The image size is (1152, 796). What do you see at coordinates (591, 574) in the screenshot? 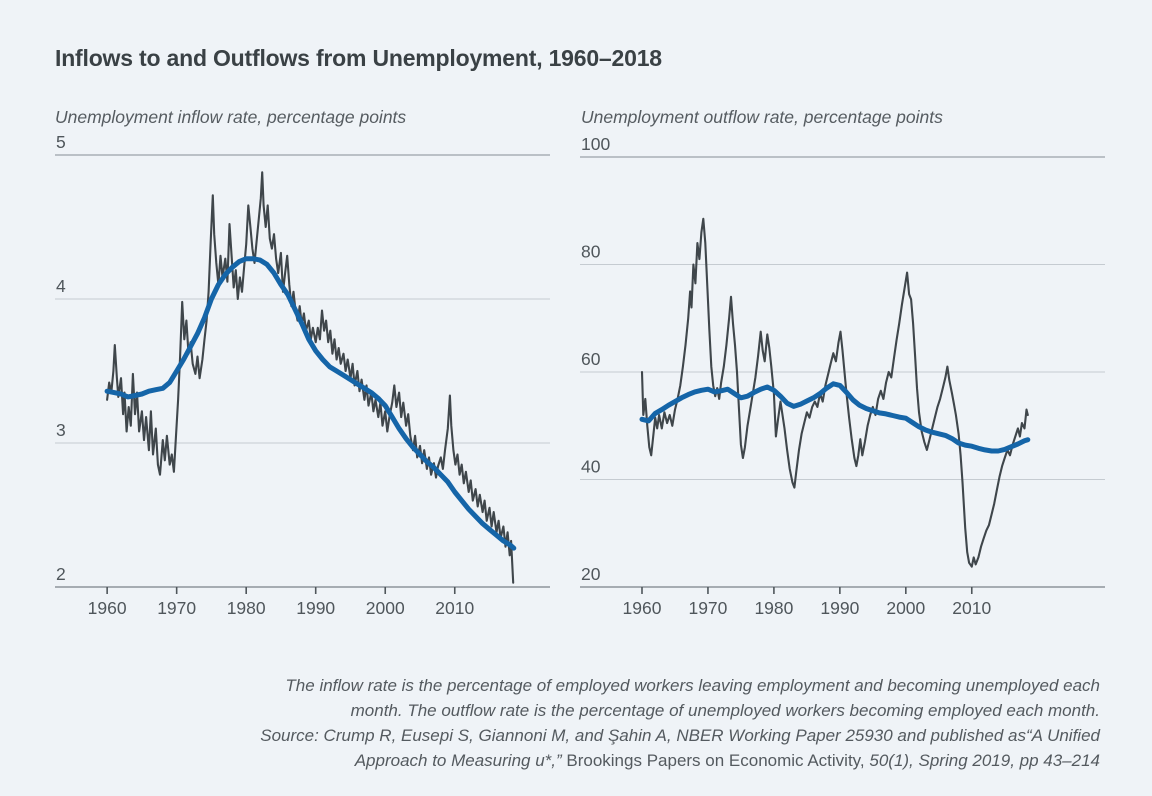
I see `y-tick-label: 20` at bounding box center [591, 574].